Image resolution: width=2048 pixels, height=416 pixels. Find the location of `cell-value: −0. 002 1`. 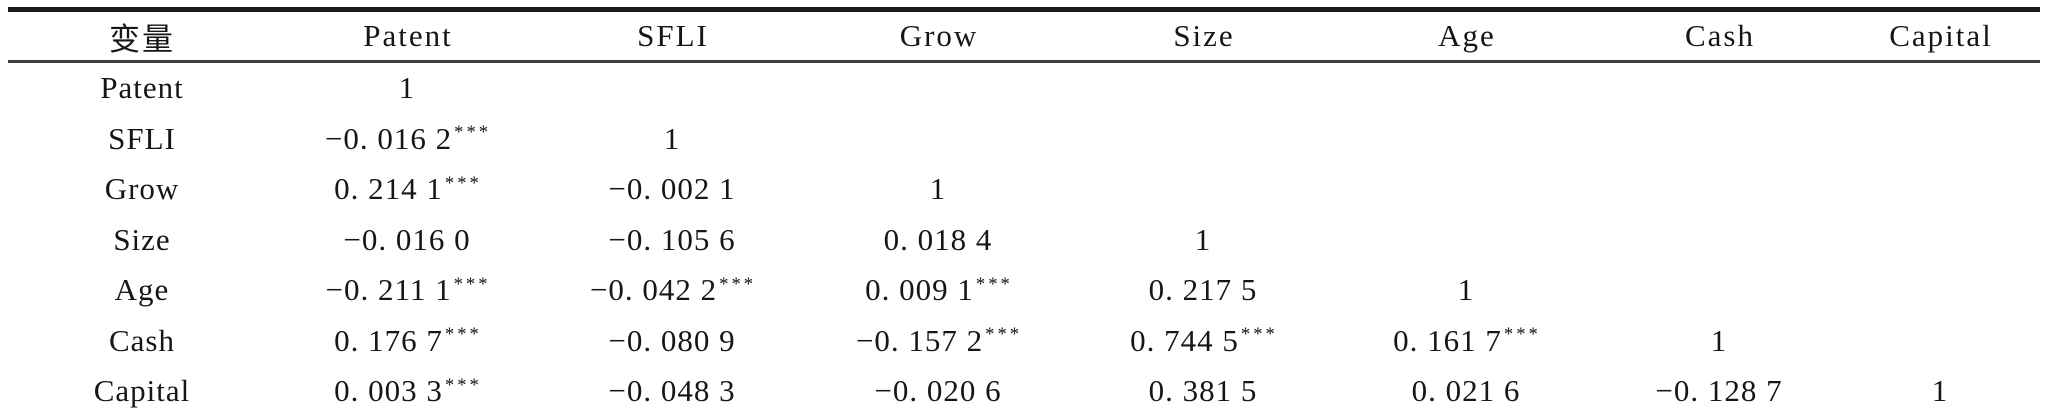

cell-value: −0. 002 1 is located at coordinates (672, 189).